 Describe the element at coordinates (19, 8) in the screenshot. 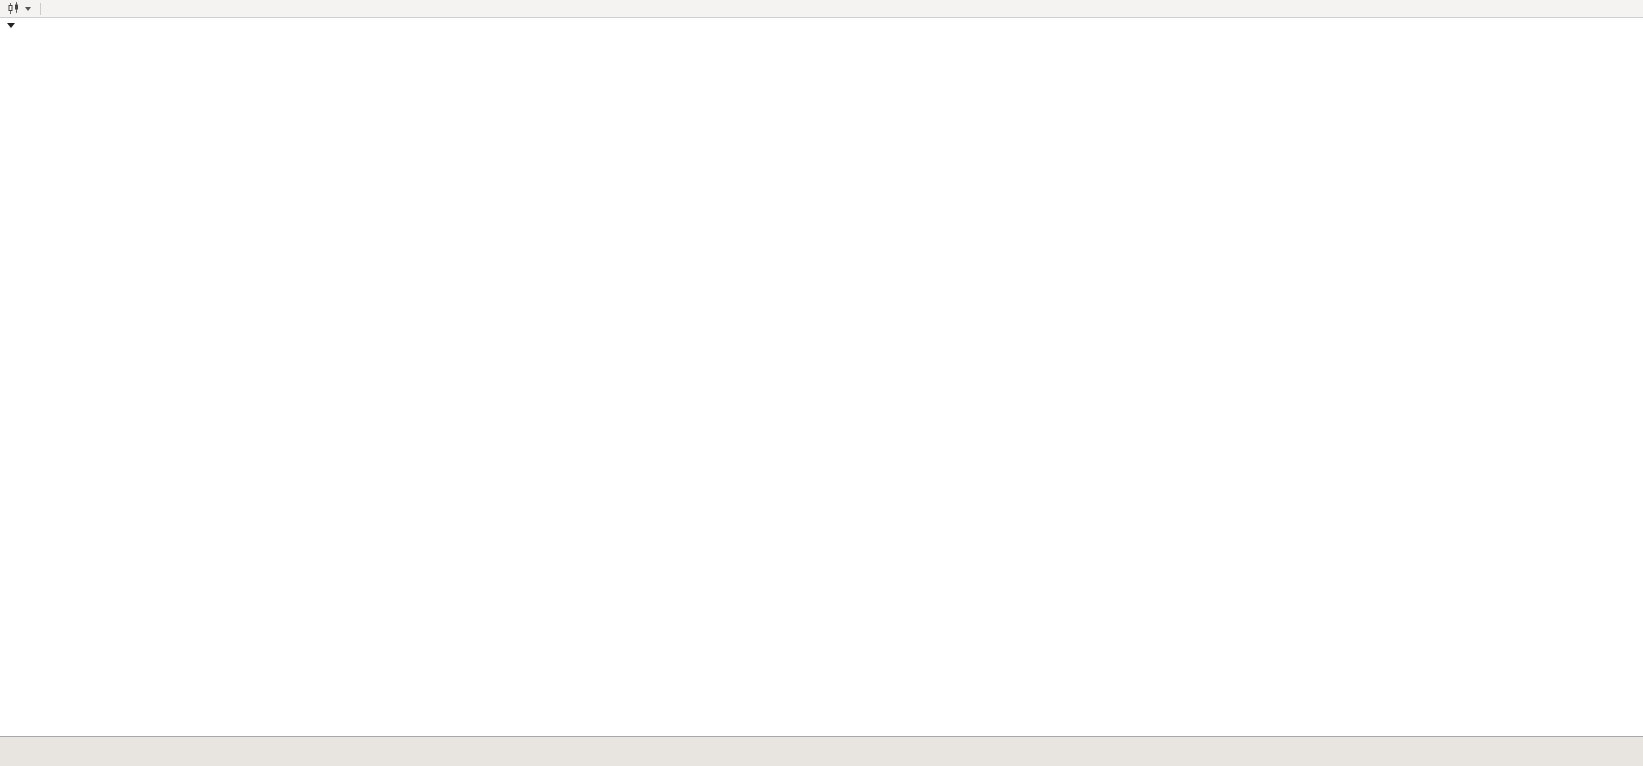

I see `chart-type-tool` at that location.